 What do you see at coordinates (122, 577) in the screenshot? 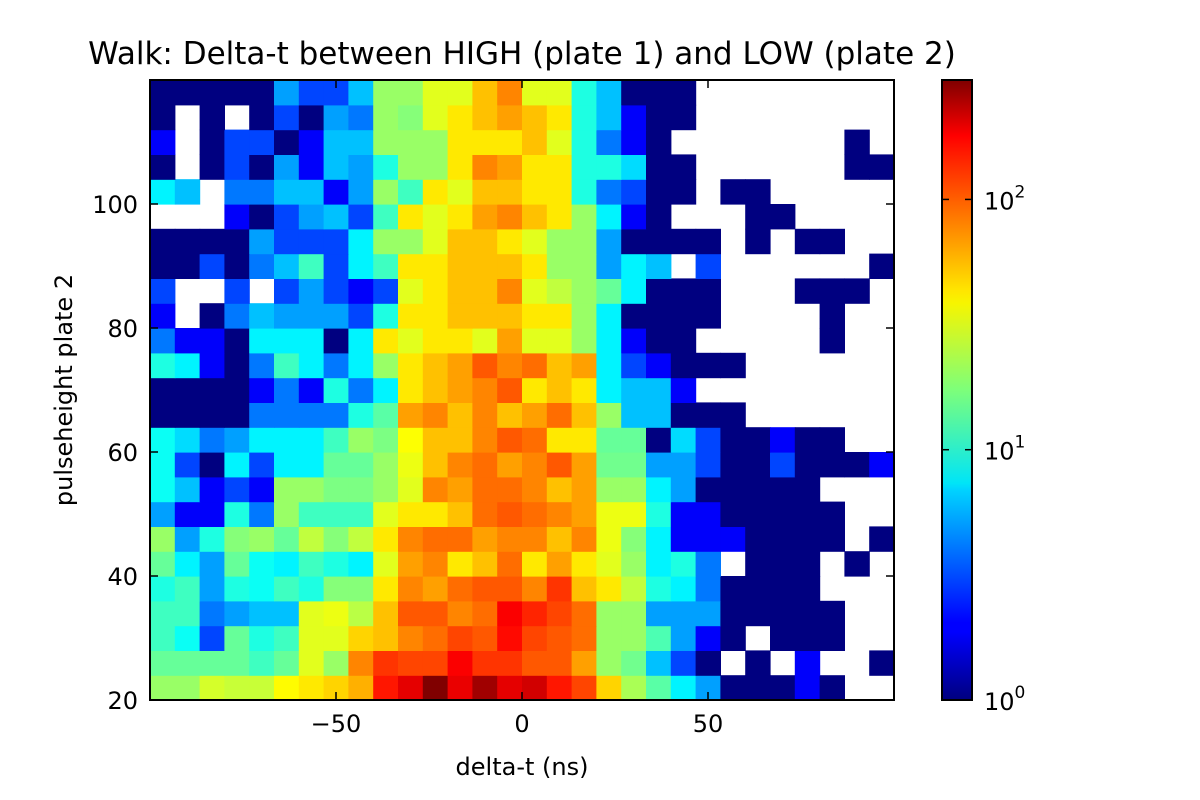
I see `y-tick-label: 40` at bounding box center [122, 577].